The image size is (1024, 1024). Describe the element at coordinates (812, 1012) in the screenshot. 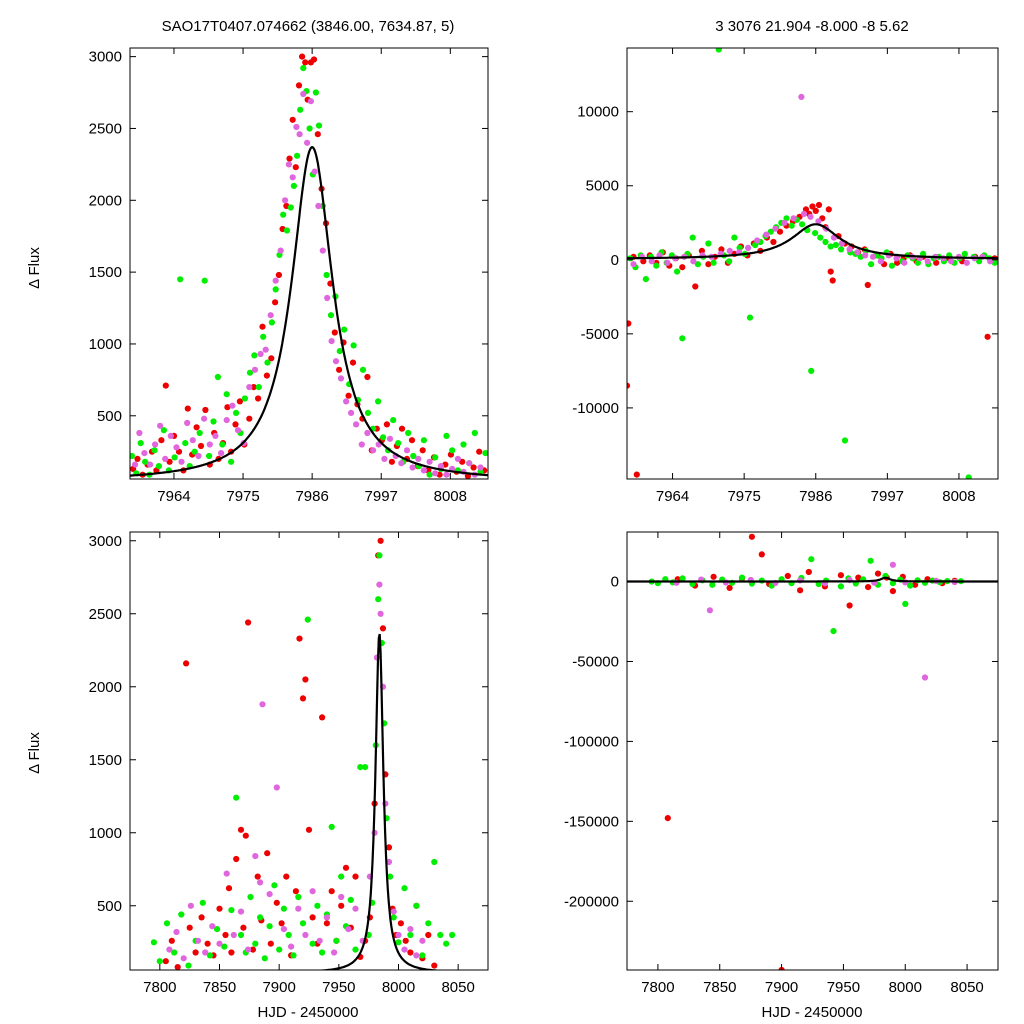

I see `xlabel-bottom-right: HJD - 2450000` at that location.